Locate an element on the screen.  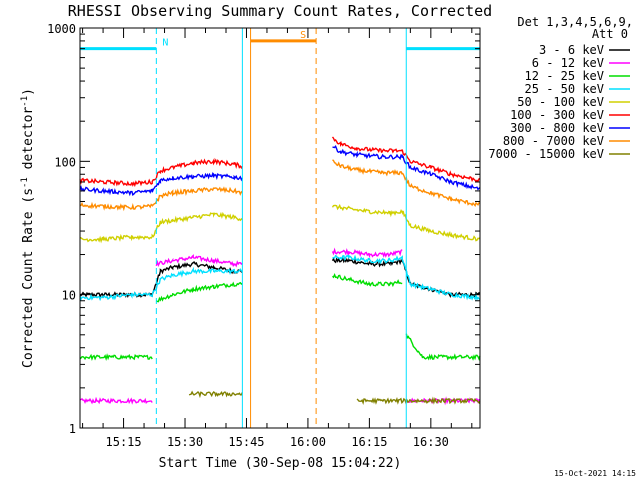
legend-label-8: 7000 - 15000 keV is located at coordinates (546, 154).